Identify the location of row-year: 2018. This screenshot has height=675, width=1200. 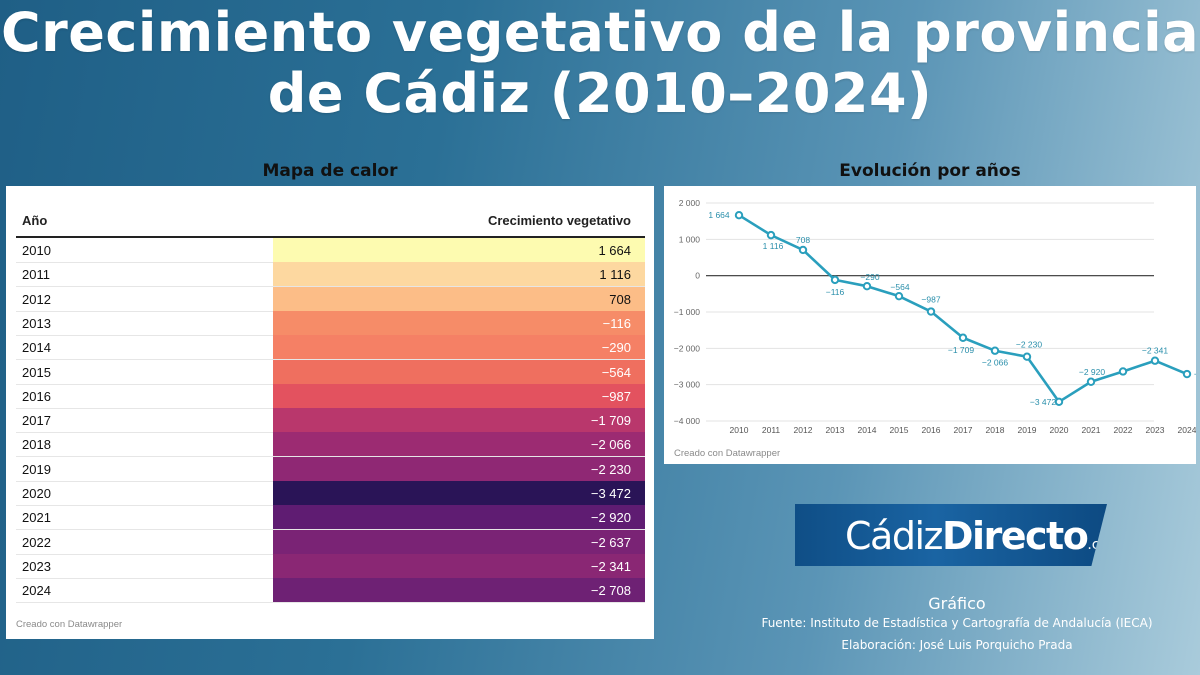
(36, 445).